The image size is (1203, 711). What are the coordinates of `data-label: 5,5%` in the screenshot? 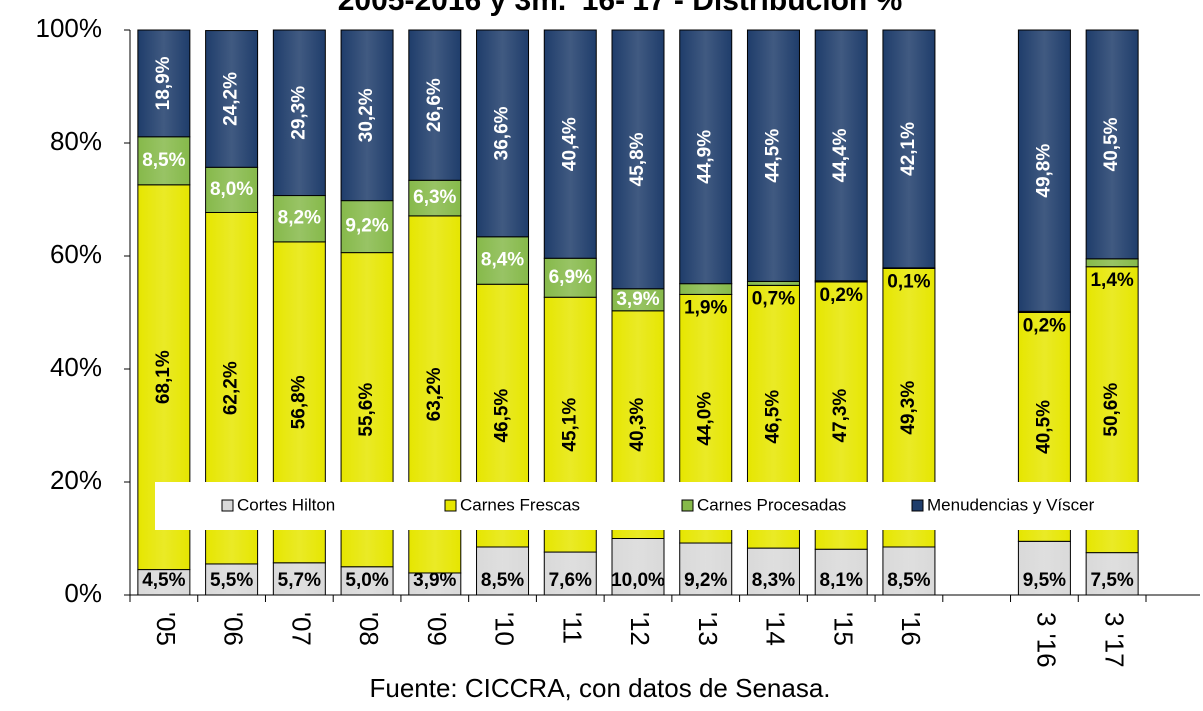 It's located at (231, 580).